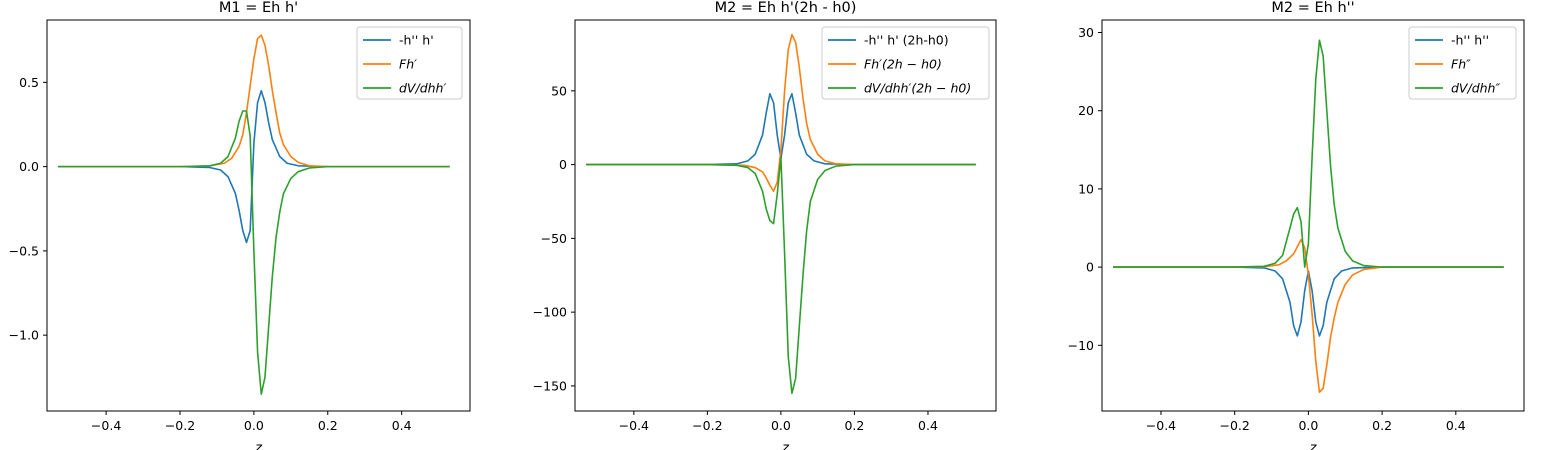 The image size is (1550, 450). Describe the element at coordinates (29, 166) in the screenshot. I see `y-tick-label: 0.0` at that location.